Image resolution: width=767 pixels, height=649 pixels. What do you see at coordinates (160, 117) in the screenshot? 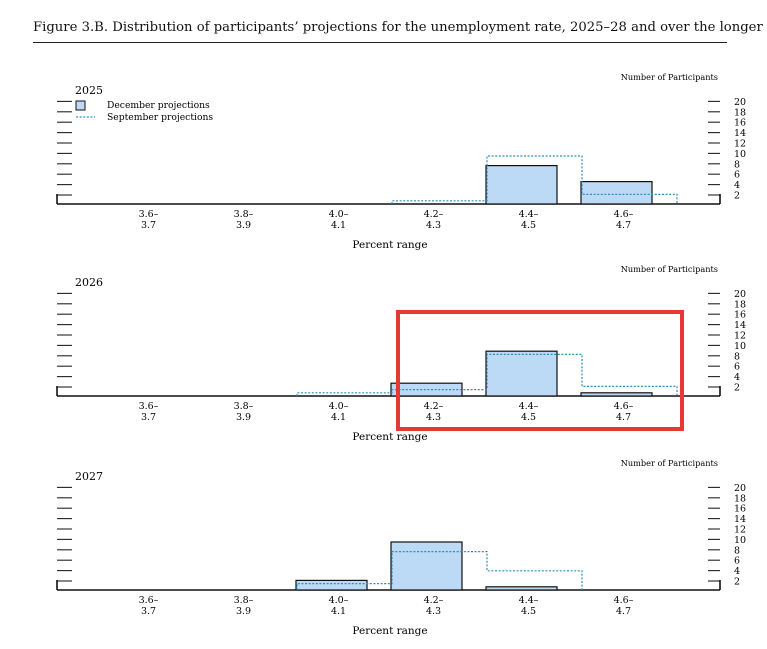
I see `legend-september-label: September projections` at bounding box center [160, 117].